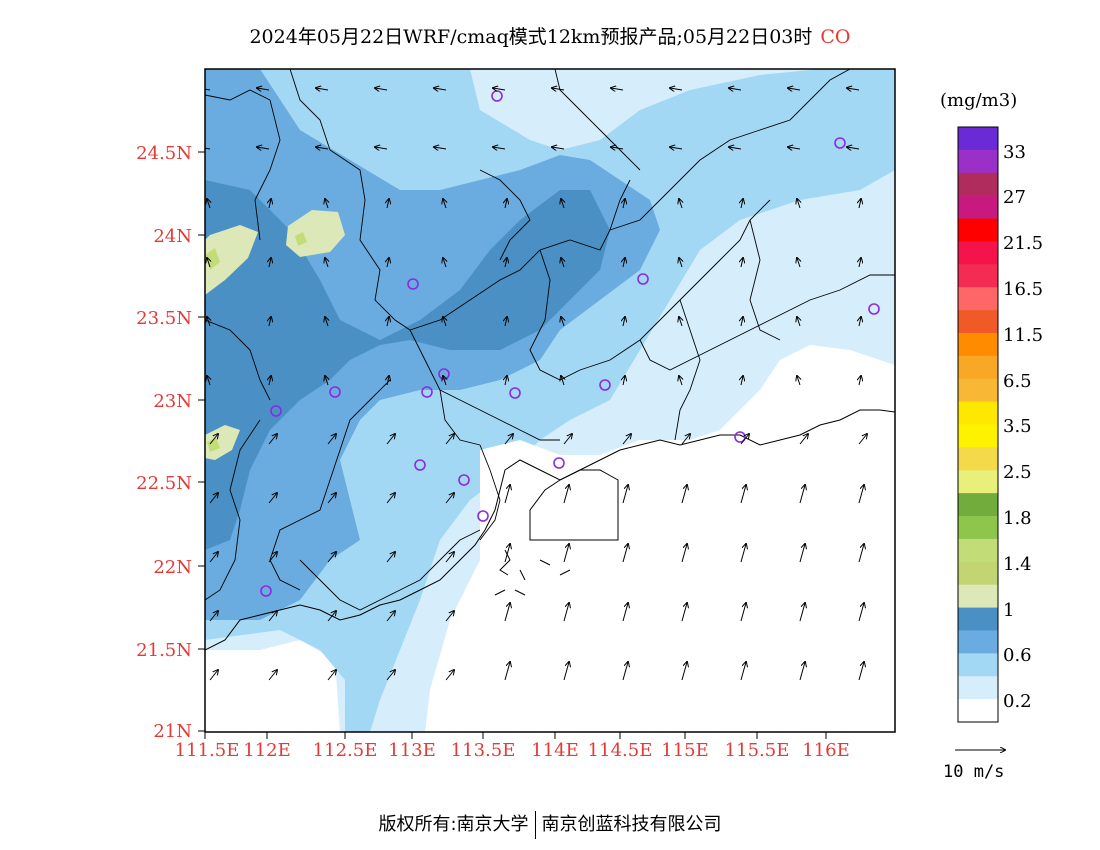  I want to click on legend-units: (mg/m3), so click(979, 100).